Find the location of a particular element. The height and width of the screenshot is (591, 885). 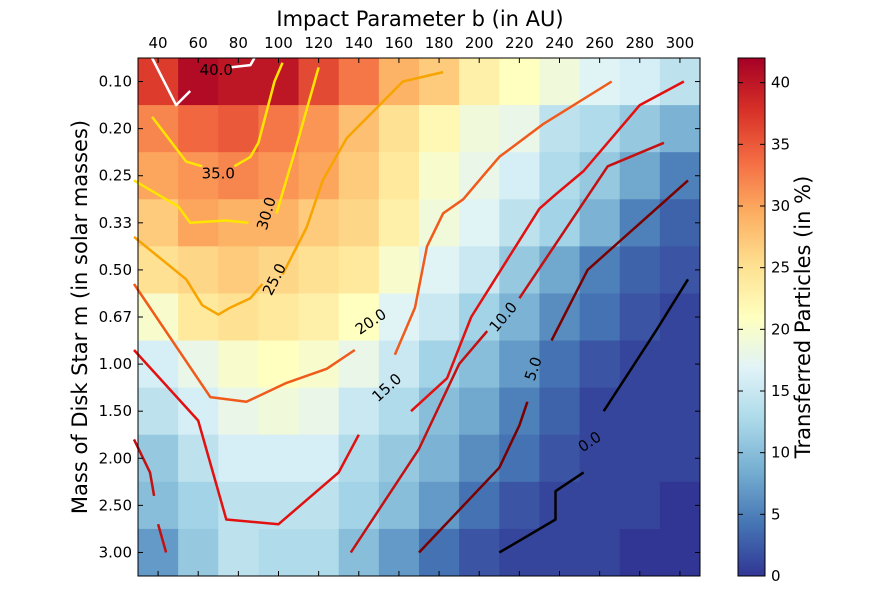

colorbar-tick-label: 25 is located at coordinates (780, 268).